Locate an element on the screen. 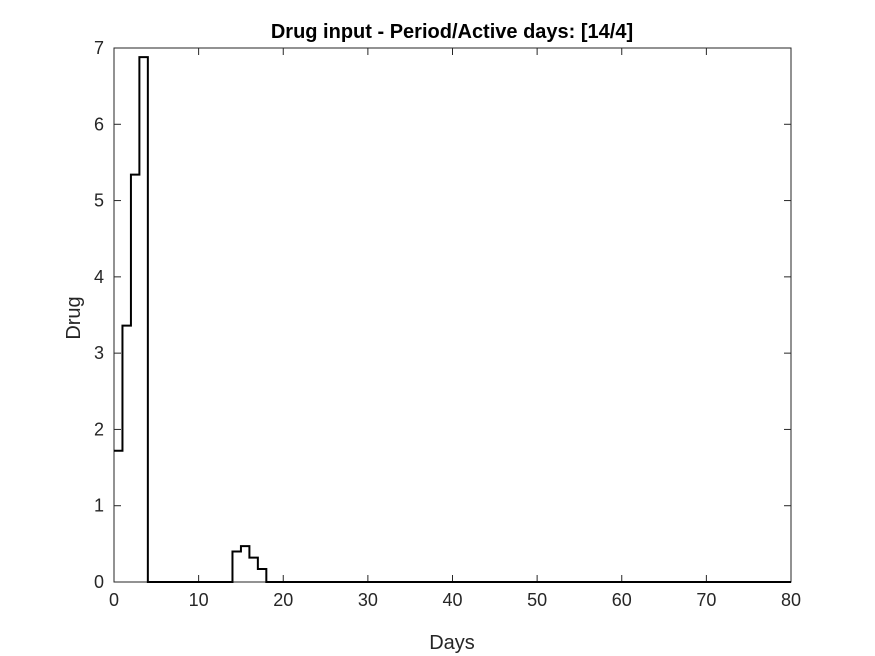 Image resolution: width=875 pixels, height=656 pixels. x-axis-label: Days is located at coordinates (452, 643).